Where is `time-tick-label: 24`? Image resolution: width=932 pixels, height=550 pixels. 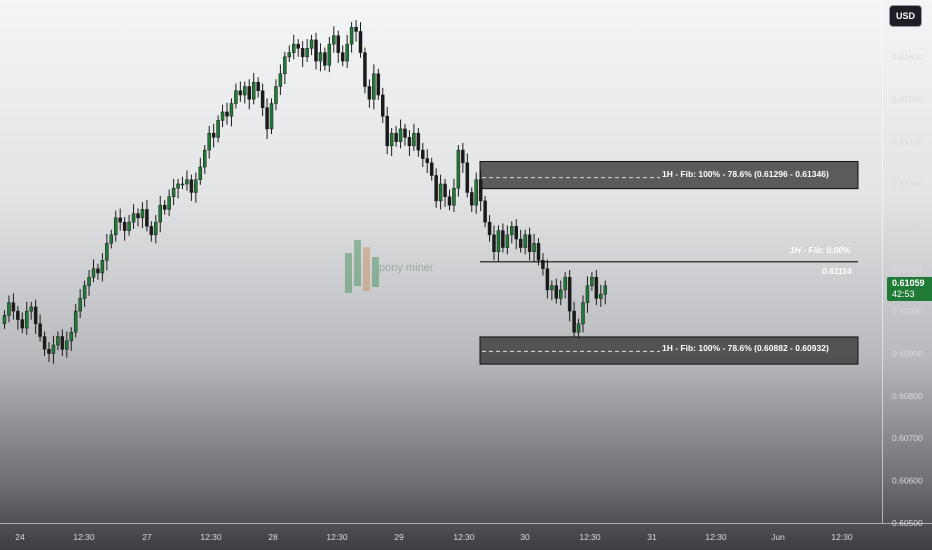 time-tick-label: 24 is located at coordinates (20, 537).